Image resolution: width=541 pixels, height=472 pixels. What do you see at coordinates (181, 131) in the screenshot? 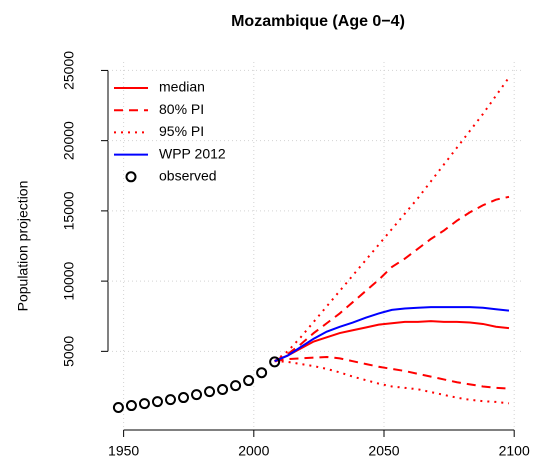
I see `legend-label: 95% PI` at bounding box center [181, 131].